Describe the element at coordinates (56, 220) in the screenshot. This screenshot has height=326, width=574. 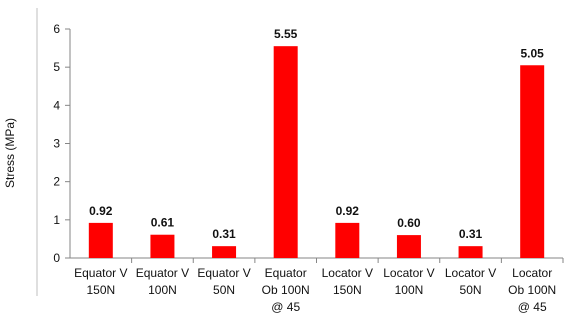
I see `y-tick-label: 1` at that location.